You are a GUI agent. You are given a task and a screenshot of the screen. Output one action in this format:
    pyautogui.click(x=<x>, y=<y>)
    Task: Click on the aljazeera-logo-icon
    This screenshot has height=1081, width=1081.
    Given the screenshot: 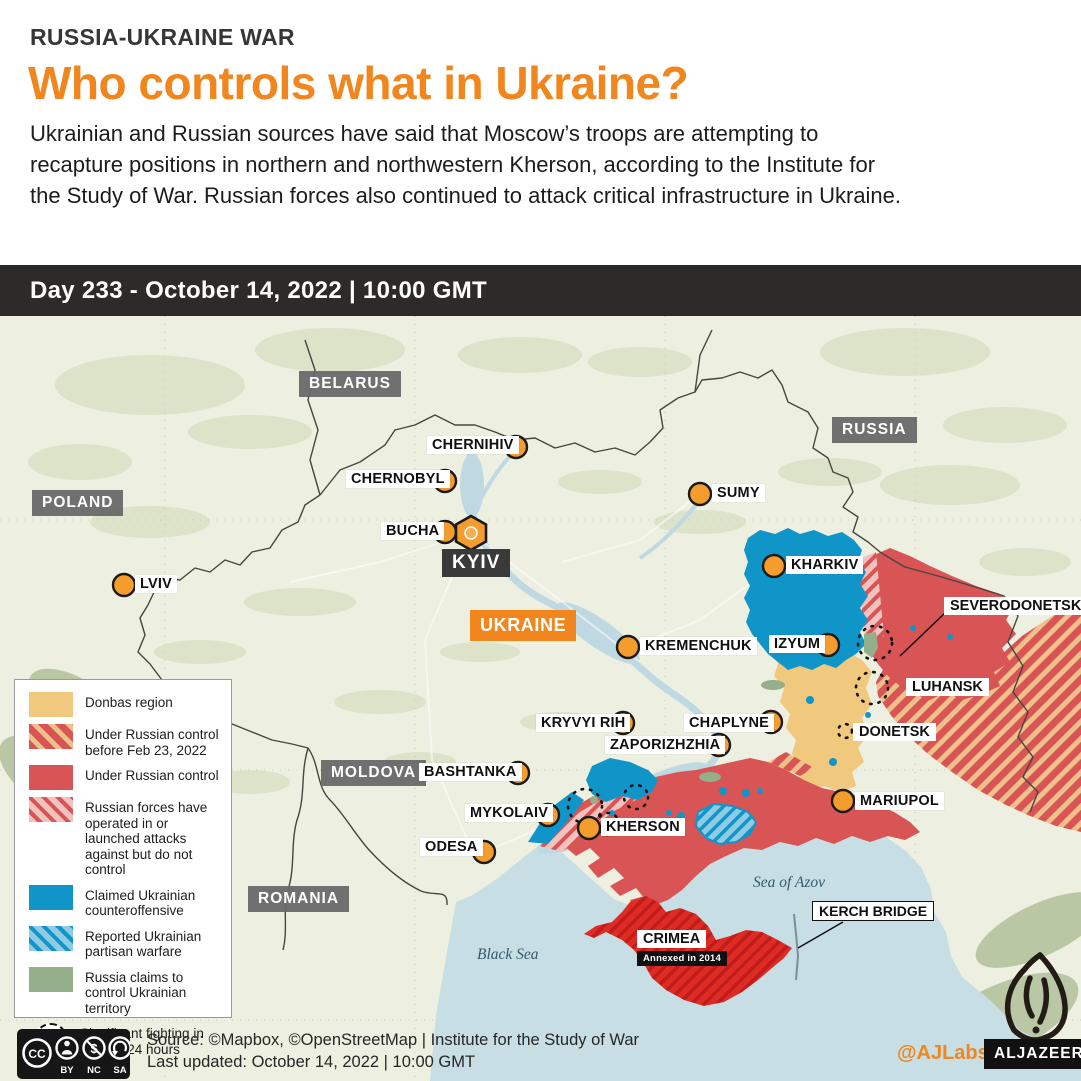 What is the action you would take?
    pyautogui.click(x=1034, y=1000)
    